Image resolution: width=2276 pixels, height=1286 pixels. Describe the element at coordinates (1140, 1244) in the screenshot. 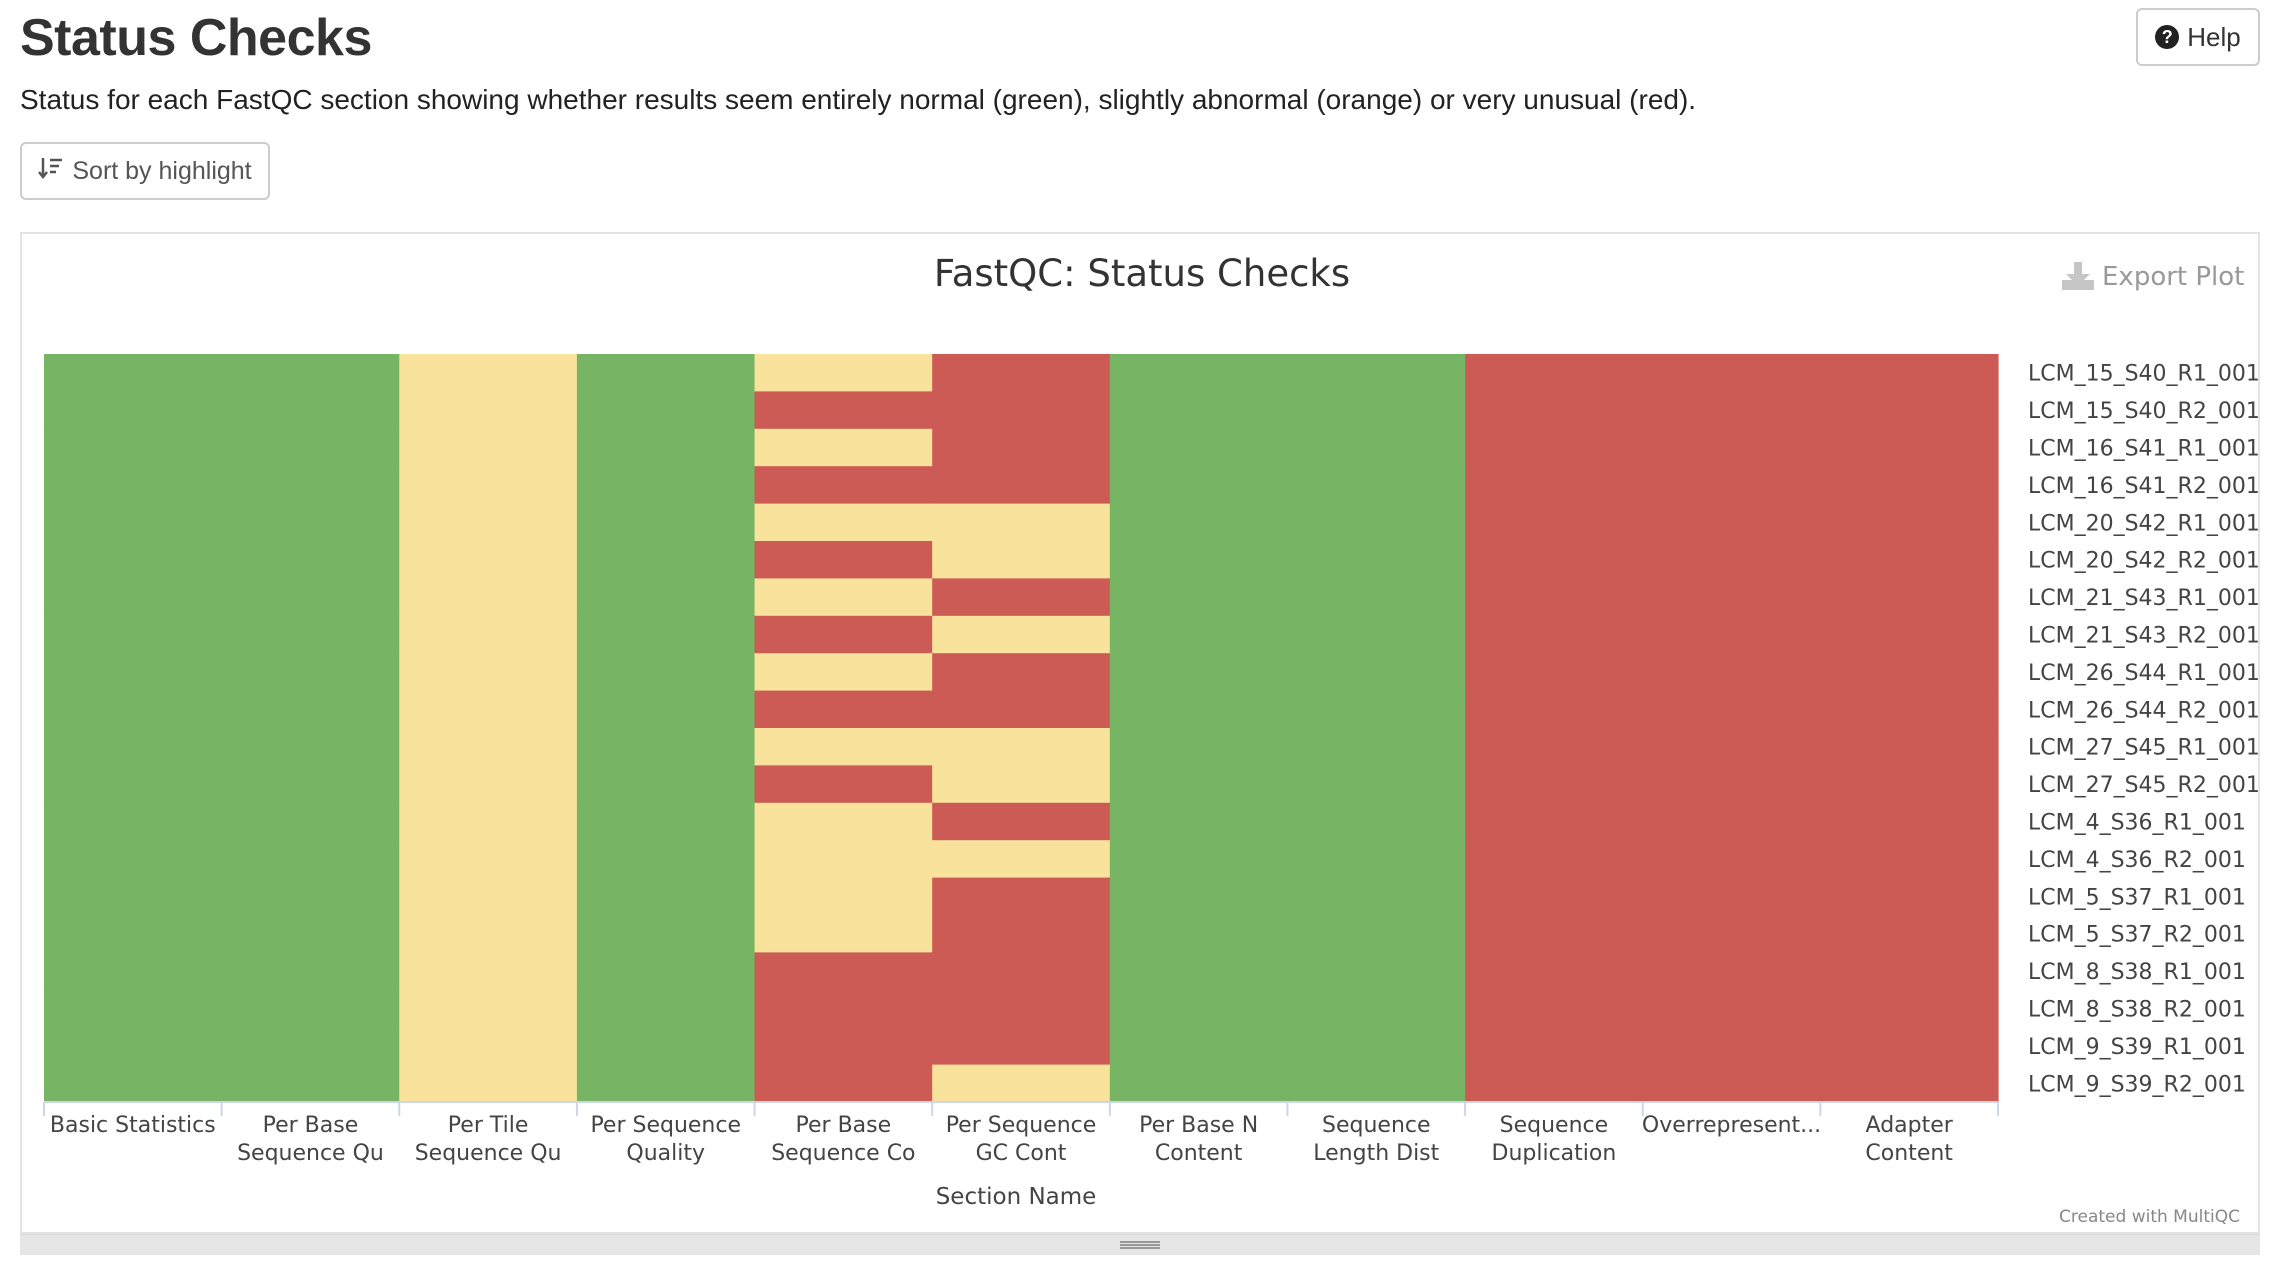

I see `plot-resize-handle` at that location.